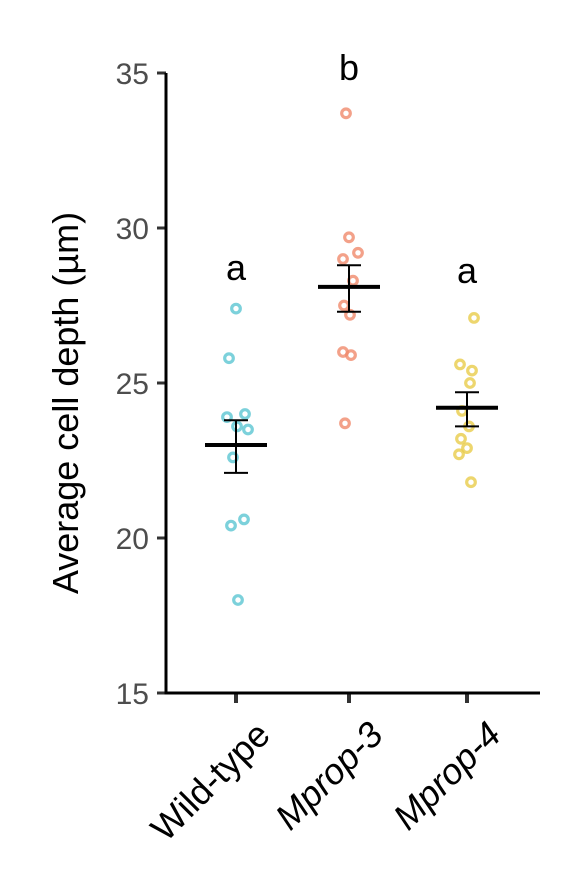 The image size is (564, 892). I want to click on x-tick-label: Wild-type, so click(210, 781).